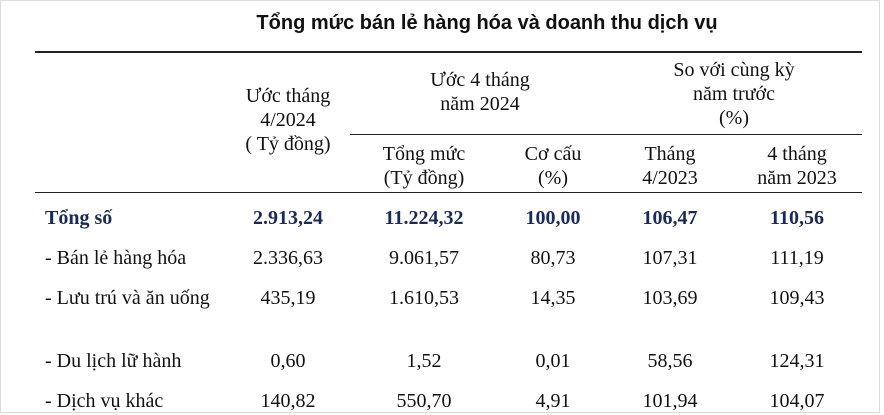 Image resolution: width=884 pixels, height=415 pixels. What do you see at coordinates (288, 401) in the screenshot?
I see `cell: 140,82` at bounding box center [288, 401].